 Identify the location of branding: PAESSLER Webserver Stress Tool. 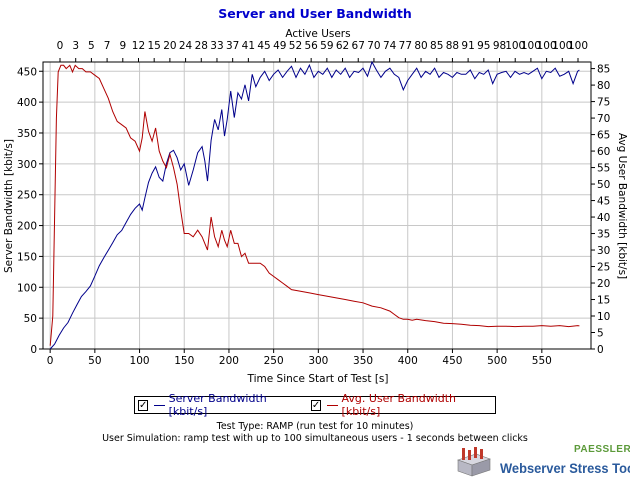
(542, 462).